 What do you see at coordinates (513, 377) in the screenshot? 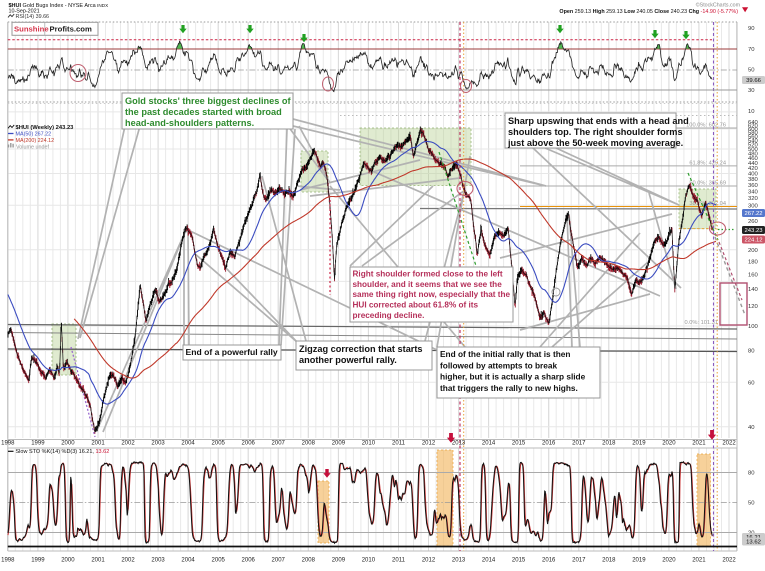
I see `svg-text:higher, but it is actually a s: higher, but it is actually a sharp slide` at bounding box center [513, 377].